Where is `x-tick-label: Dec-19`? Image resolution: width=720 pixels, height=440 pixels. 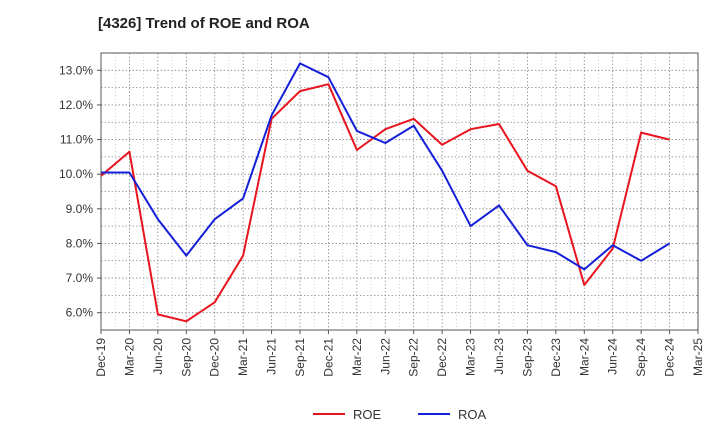
x-tick-label: Dec-19 is located at coordinates (101, 357).